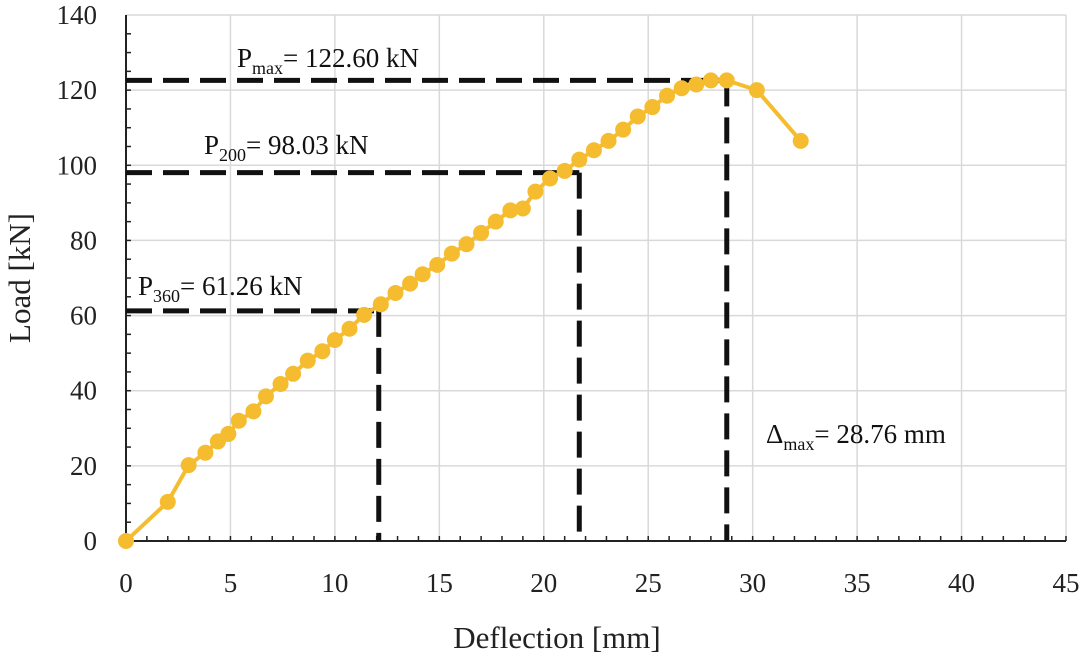 This screenshot has width=1085, height=658. I want to click on y-axis-title: Load [kN], so click(19, 278).